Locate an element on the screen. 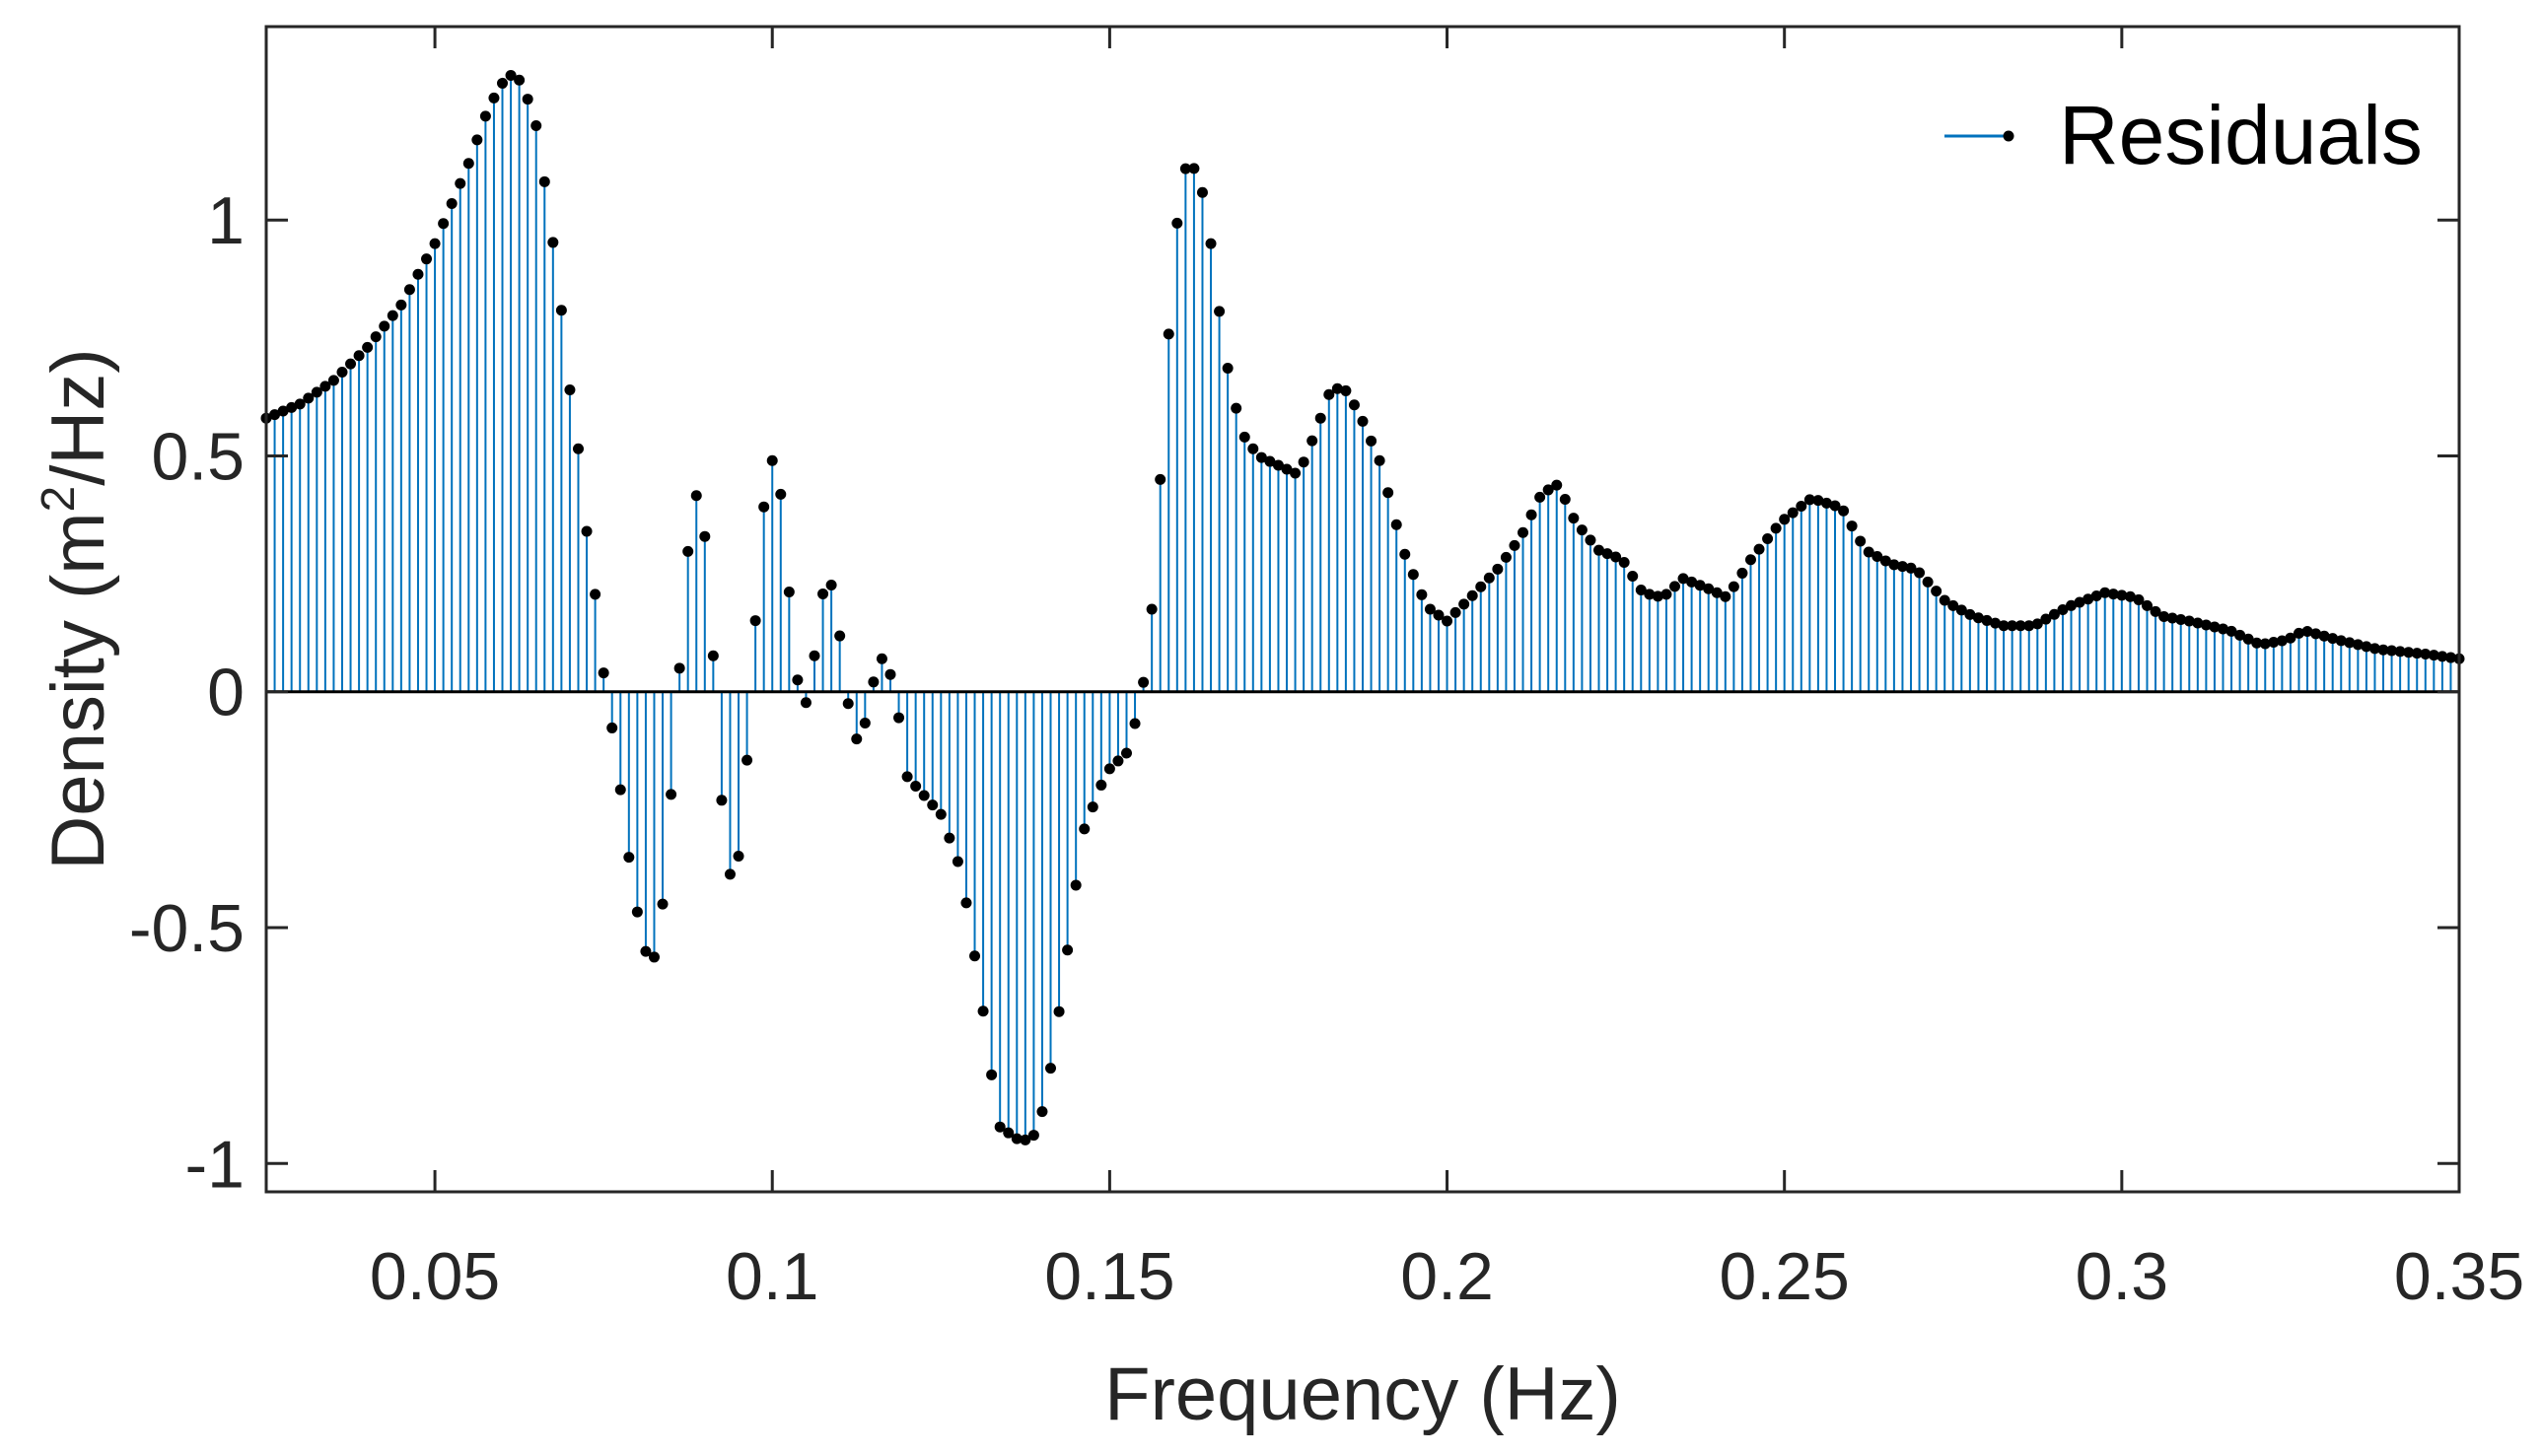 This screenshot has width=2542, height=1456. y-tick-label: 1 is located at coordinates (226, 220).